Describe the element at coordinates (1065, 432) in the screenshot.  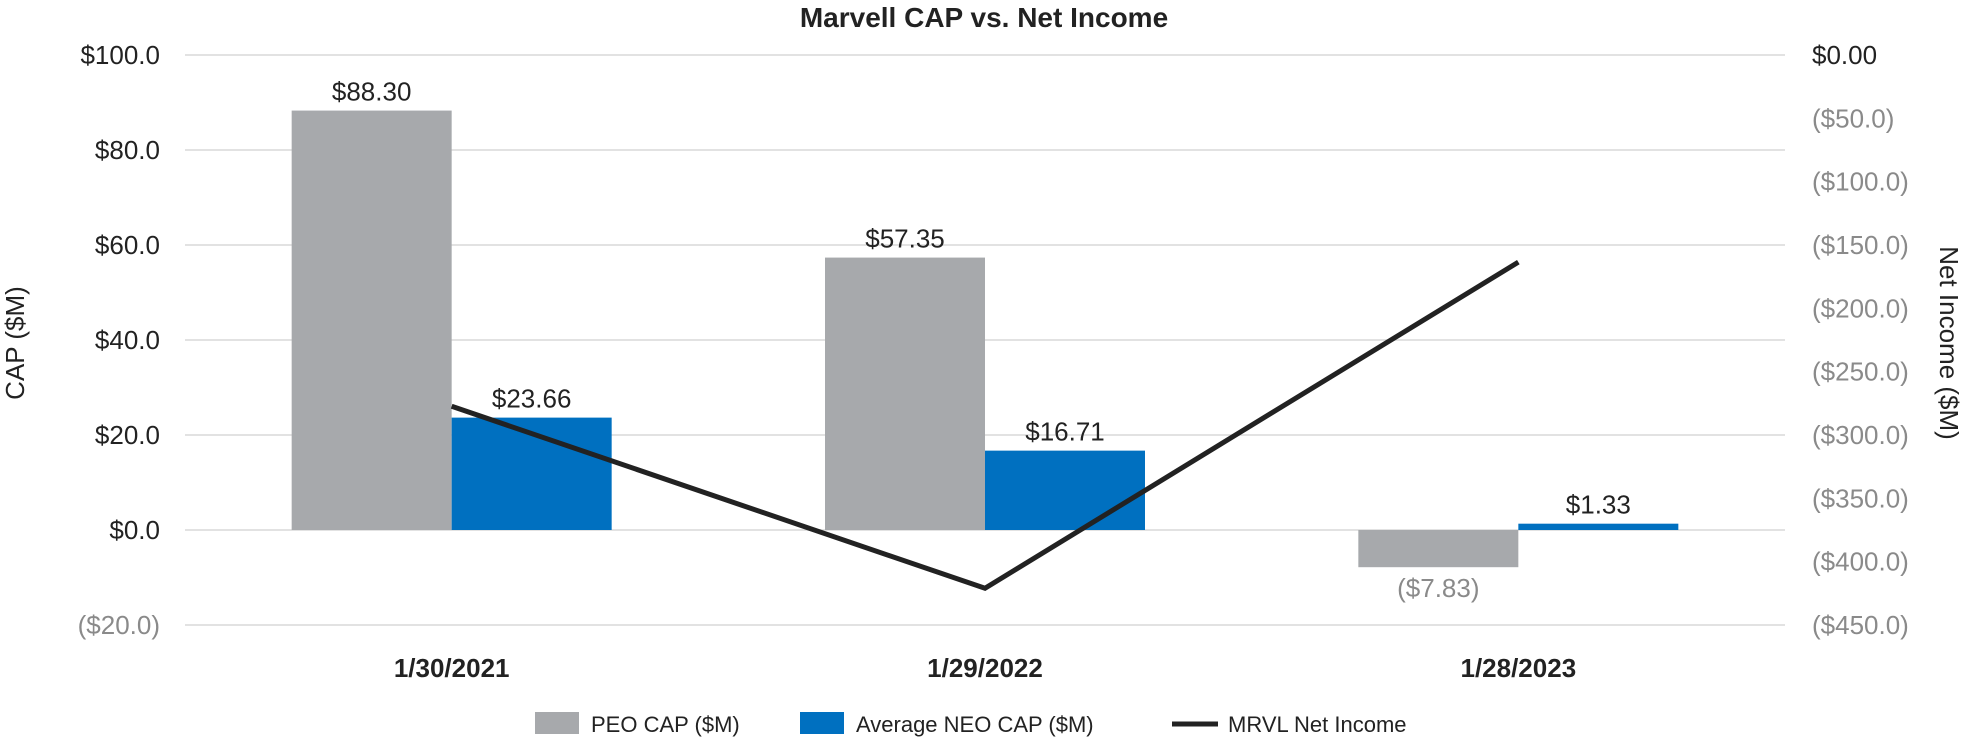
I see `data-label: $16.71` at that location.